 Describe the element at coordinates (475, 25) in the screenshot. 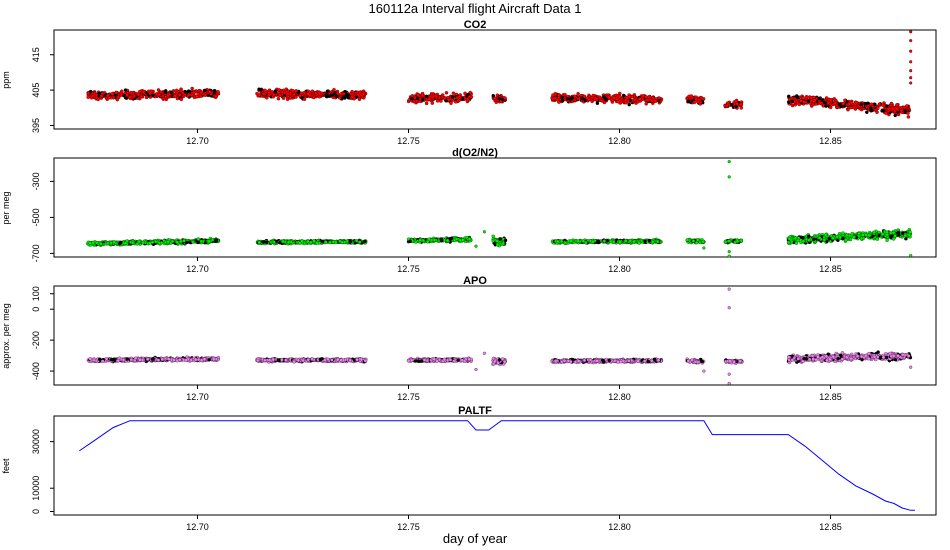

I see `panel-title-co2: CO2` at that location.